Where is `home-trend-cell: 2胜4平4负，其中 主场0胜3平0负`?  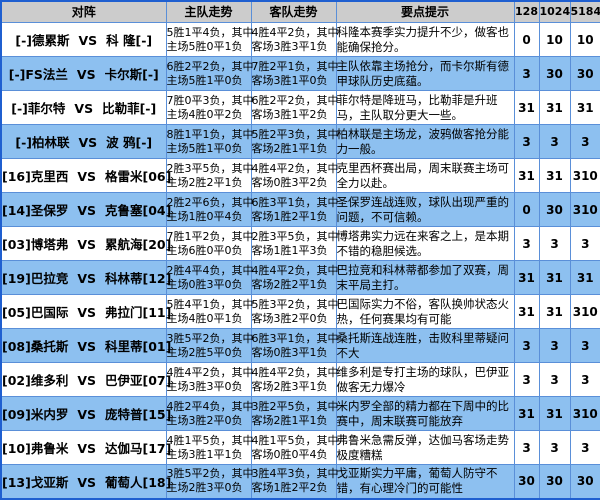 home-trend-cell: 2胜4平4负，其中 主场0胜3平0负 is located at coordinates (209, 277).